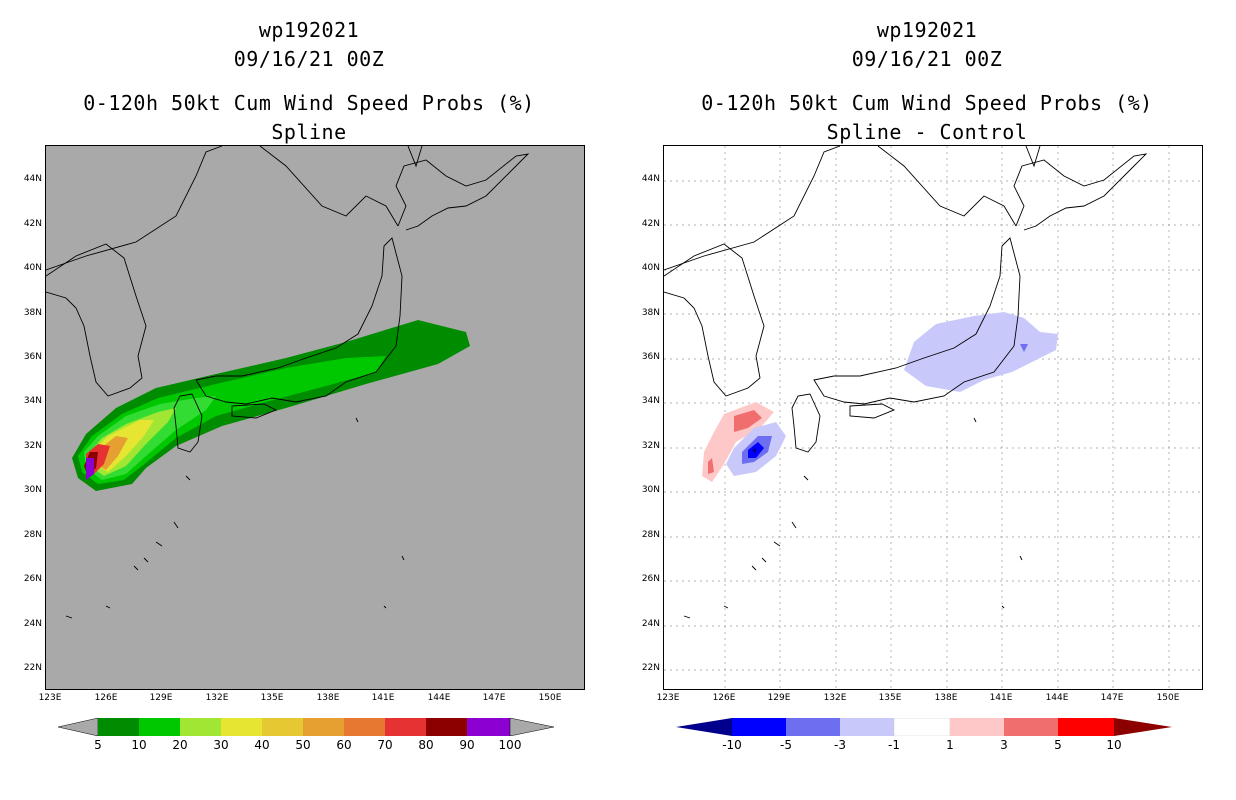 The height and width of the screenshot is (800, 1236). I want to click on left-lat-label: 34N, so click(32, 401).